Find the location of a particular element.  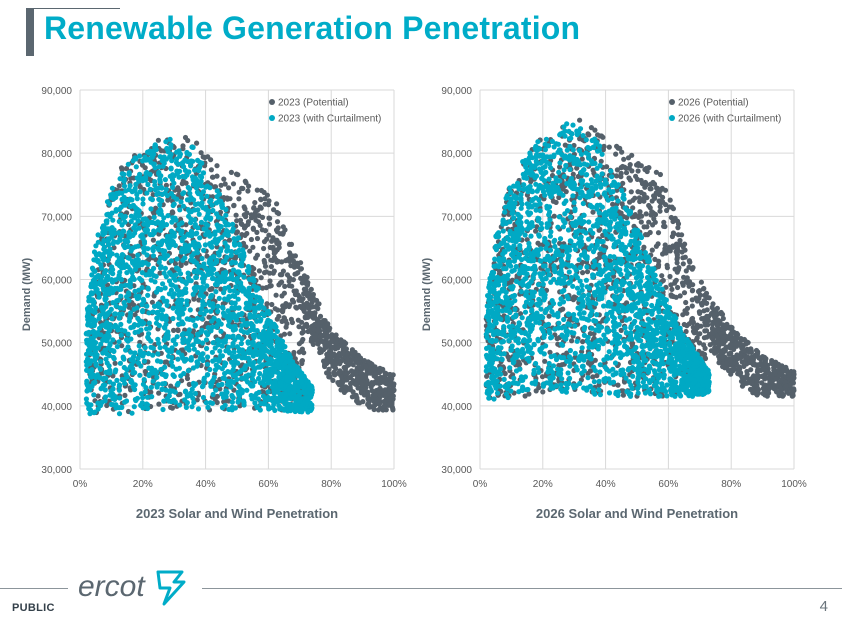

x-tick-label: 60% is located at coordinates (268, 484).